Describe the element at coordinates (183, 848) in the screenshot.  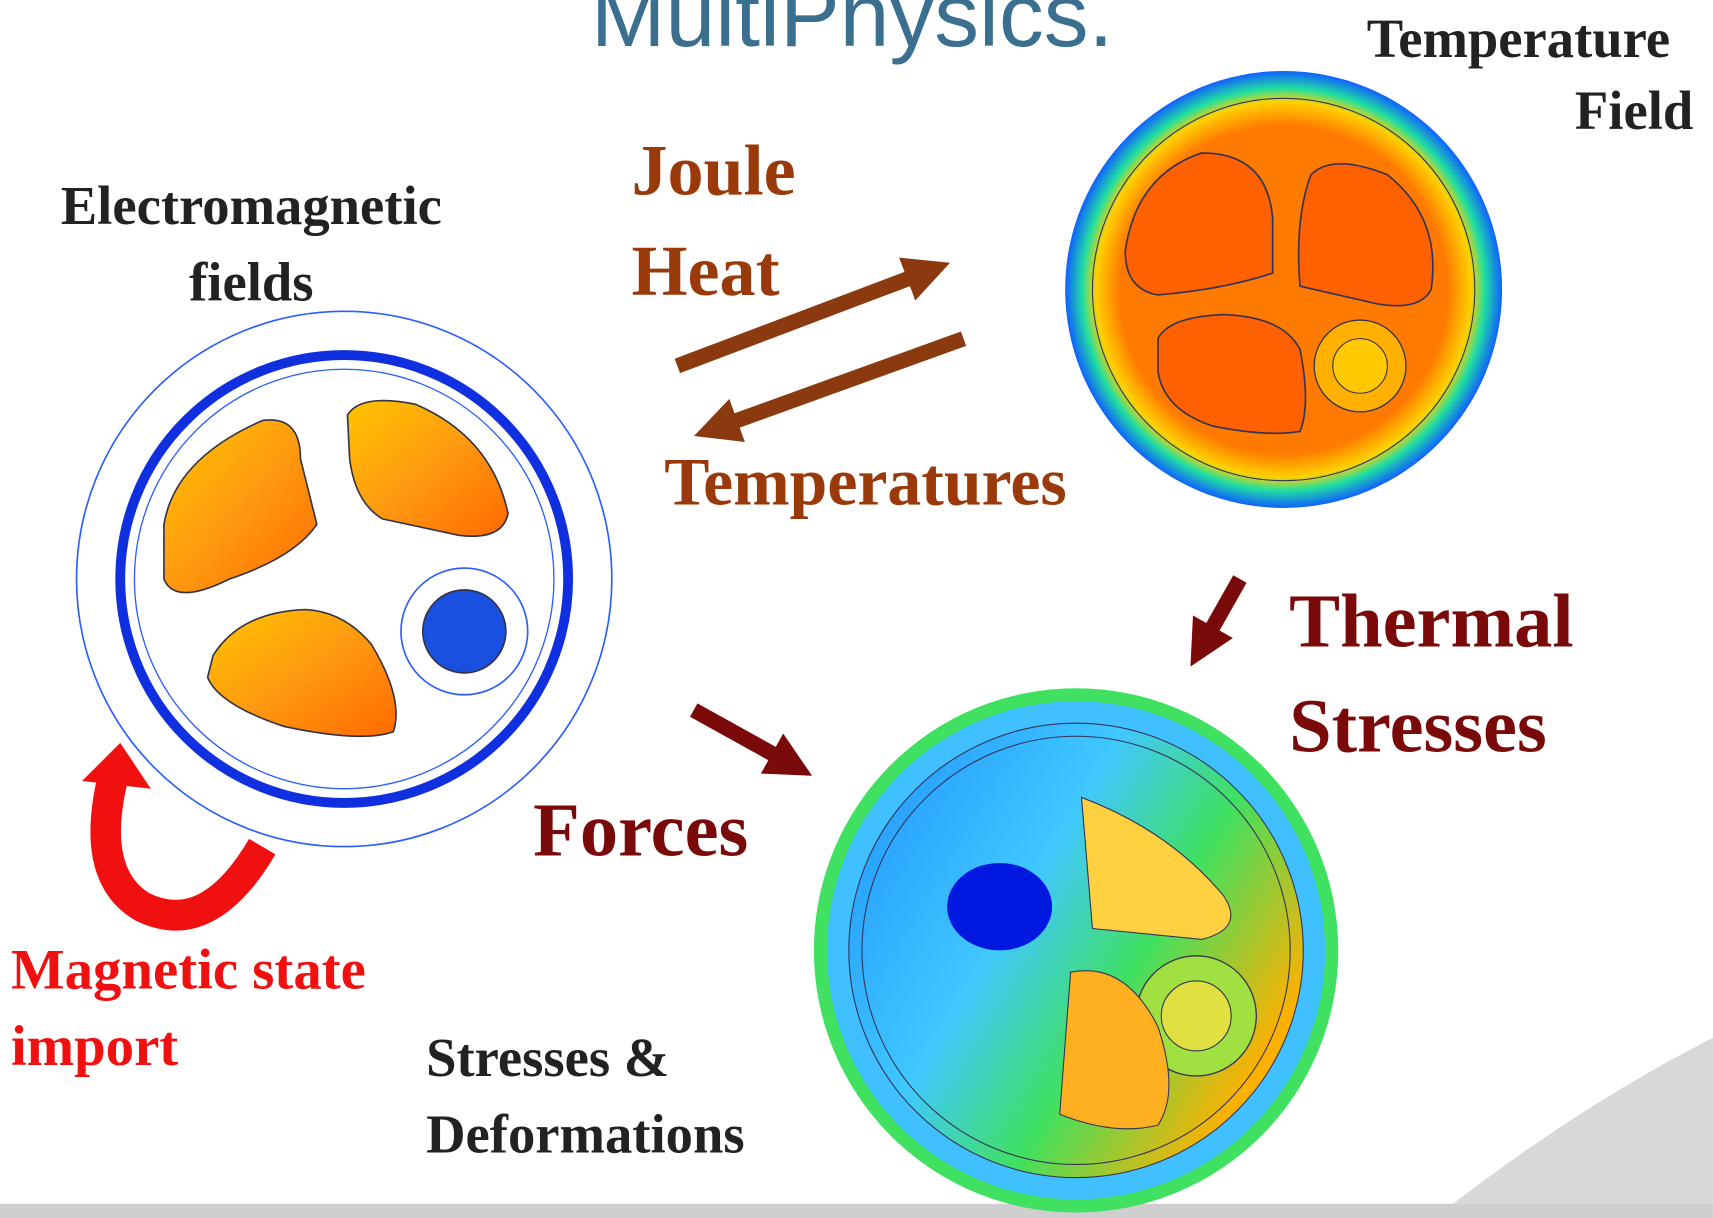
I see `cycle-arrow` at that location.